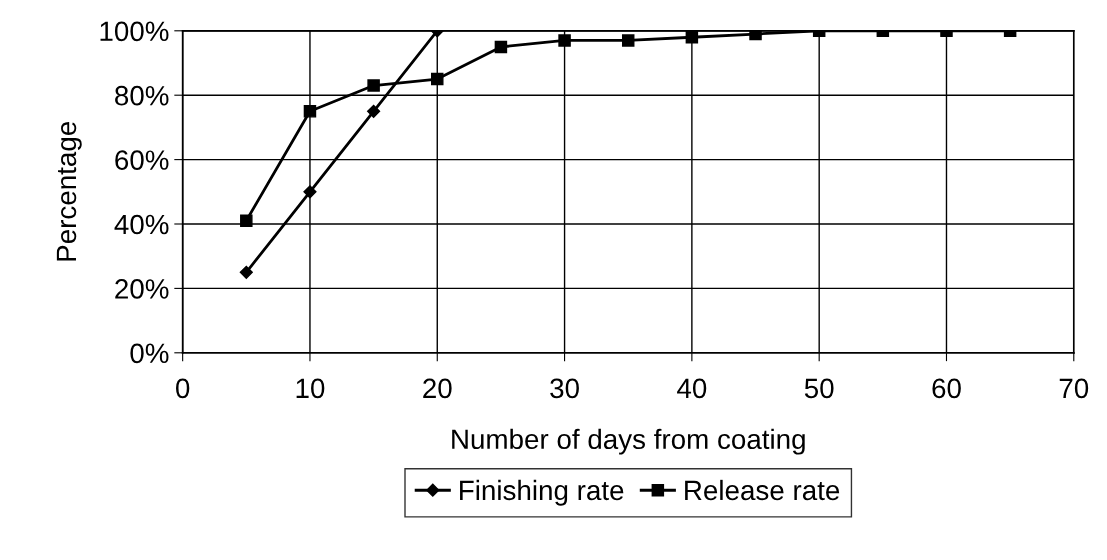 The image size is (1107, 560). Describe the element at coordinates (142, 160) in the screenshot. I see `y-tick-label: 60%` at that location.